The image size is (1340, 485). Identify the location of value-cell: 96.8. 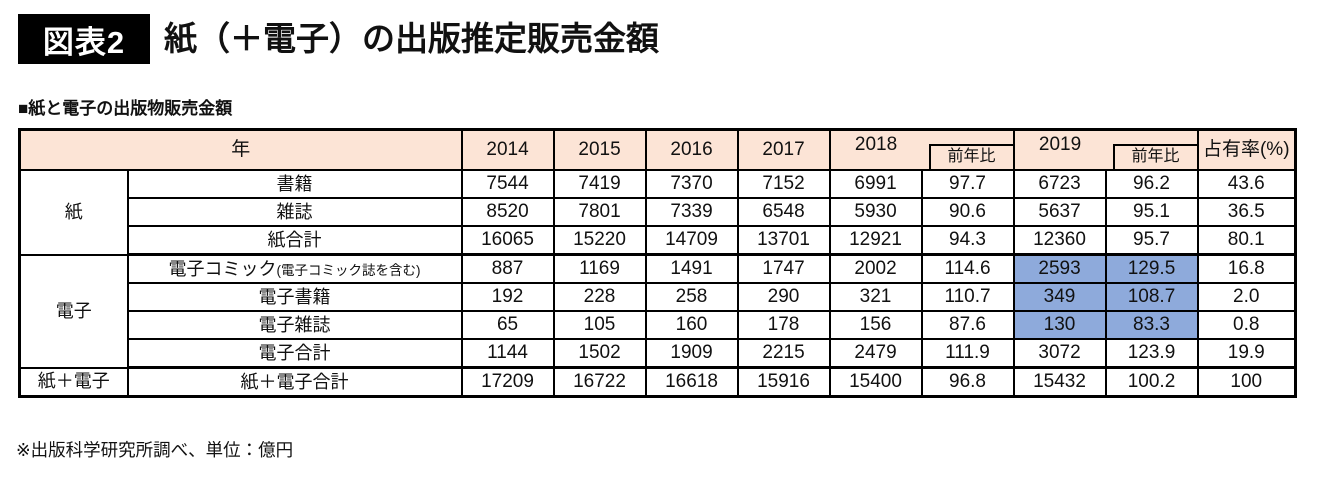
(967, 382).